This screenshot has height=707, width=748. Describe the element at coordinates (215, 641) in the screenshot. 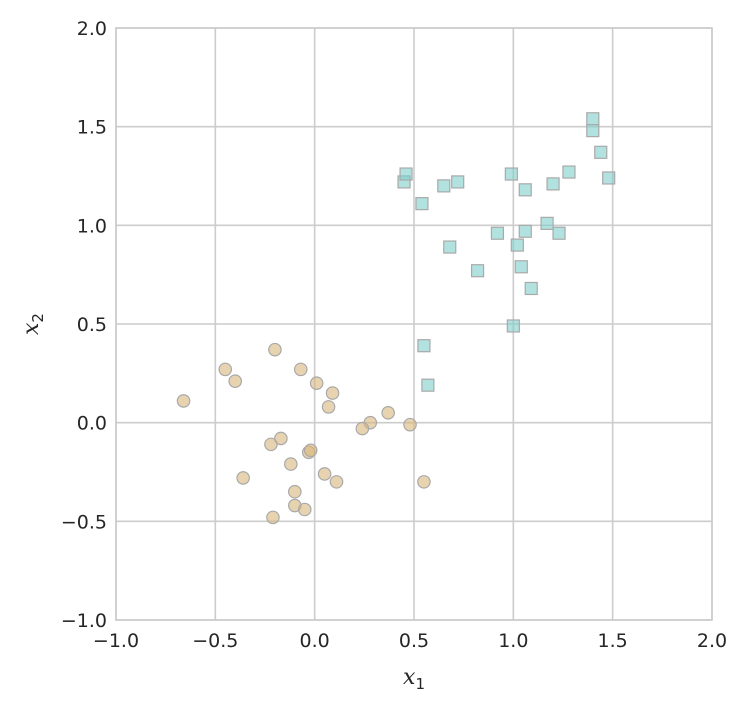

I see `x-tick-label: −0.5` at that location.